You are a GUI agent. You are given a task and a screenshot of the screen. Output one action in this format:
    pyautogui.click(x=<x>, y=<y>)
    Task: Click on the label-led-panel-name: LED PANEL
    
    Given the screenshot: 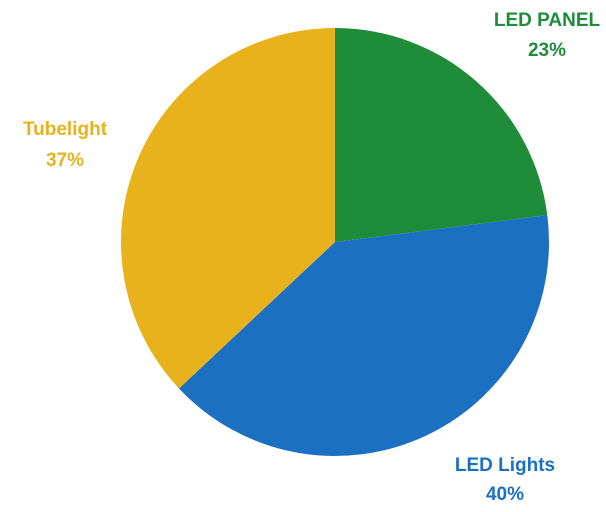 What is the action you would take?
    pyautogui.click(x=547, y=20)
    